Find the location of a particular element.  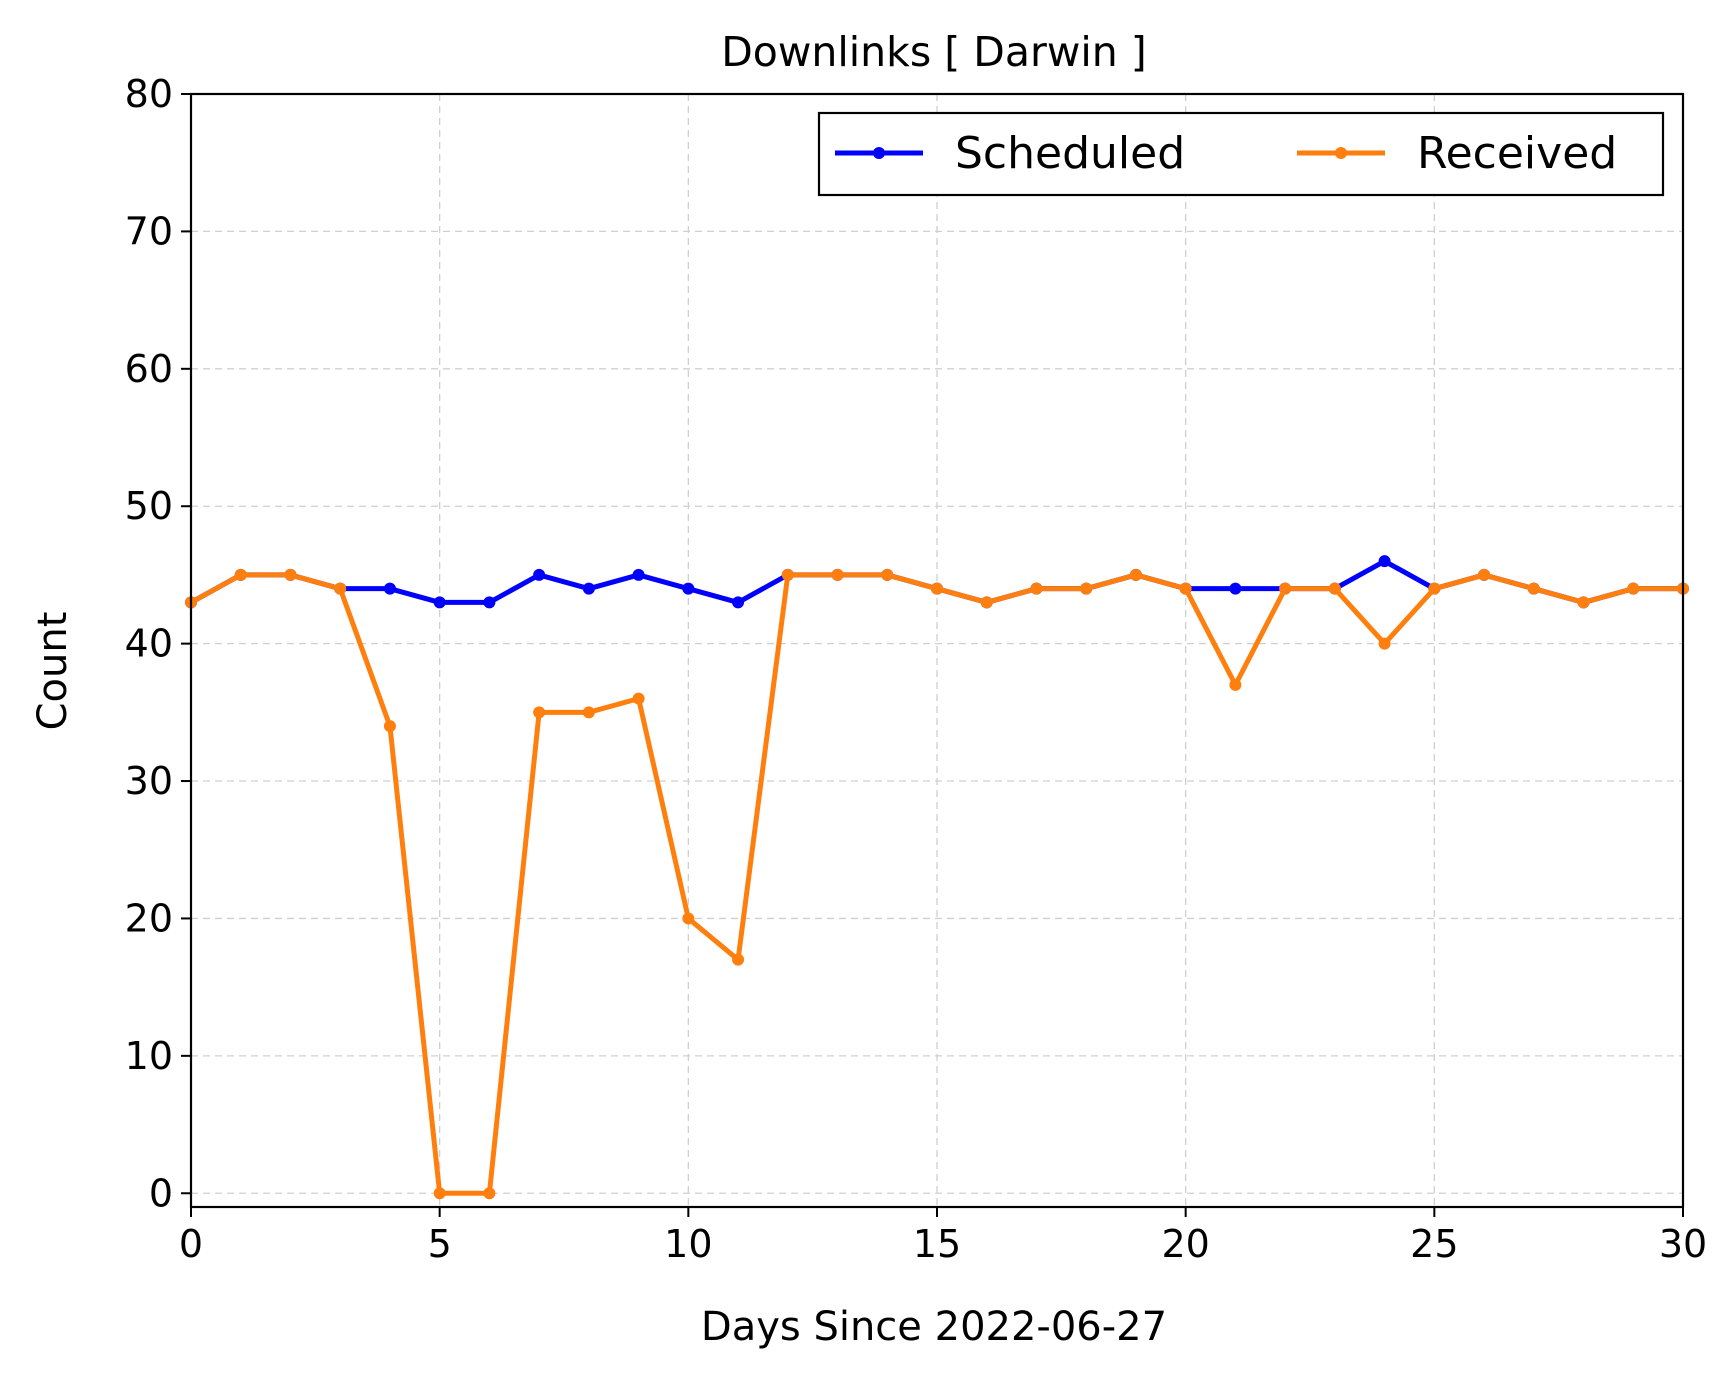

y-tick-label: 10 is located at coordinates (149, 1056).